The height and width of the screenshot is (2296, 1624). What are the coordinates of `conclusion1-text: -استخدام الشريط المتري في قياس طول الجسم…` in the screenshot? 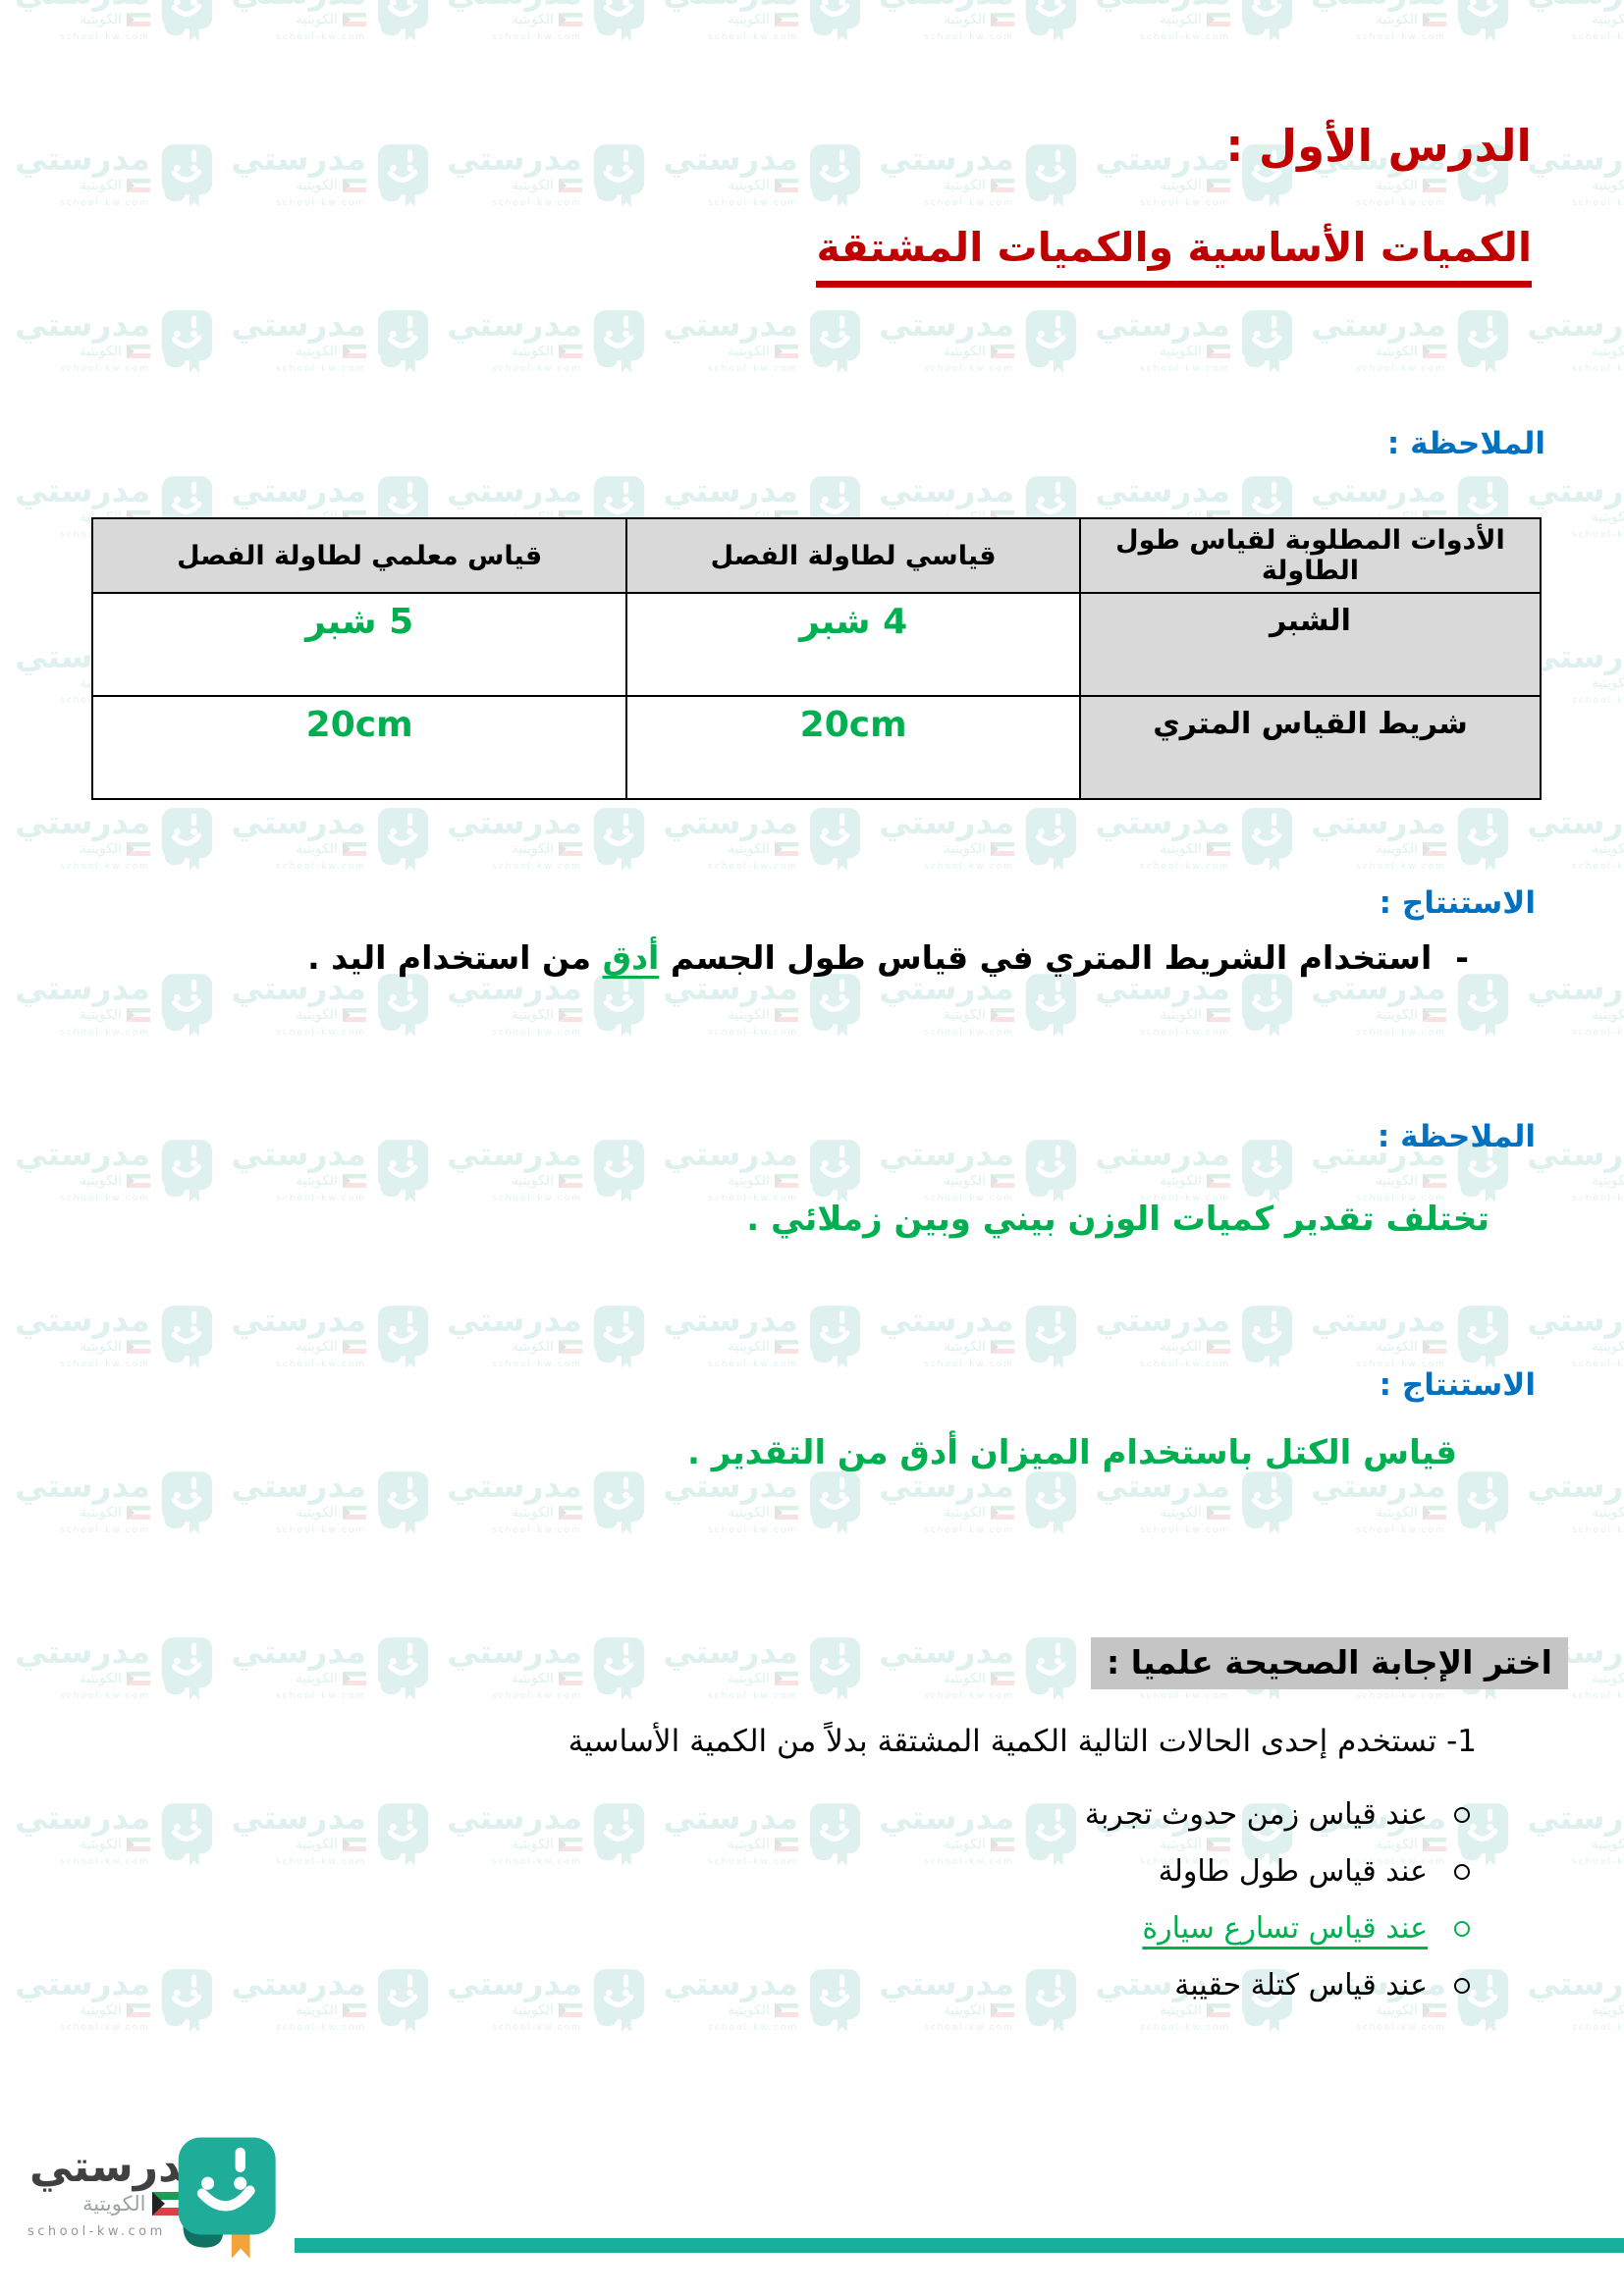 It's located at (888, 957).